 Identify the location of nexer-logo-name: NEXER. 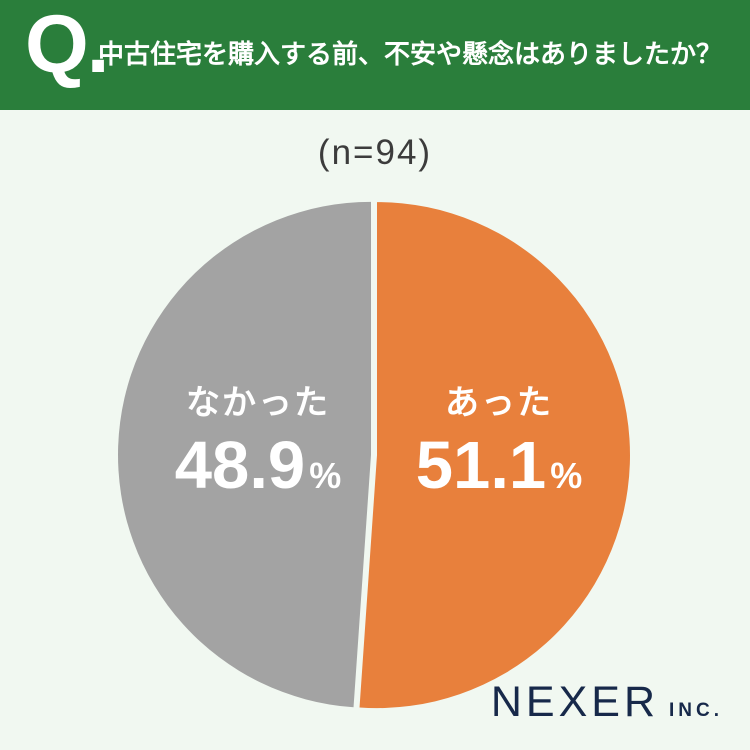
(574, 702).